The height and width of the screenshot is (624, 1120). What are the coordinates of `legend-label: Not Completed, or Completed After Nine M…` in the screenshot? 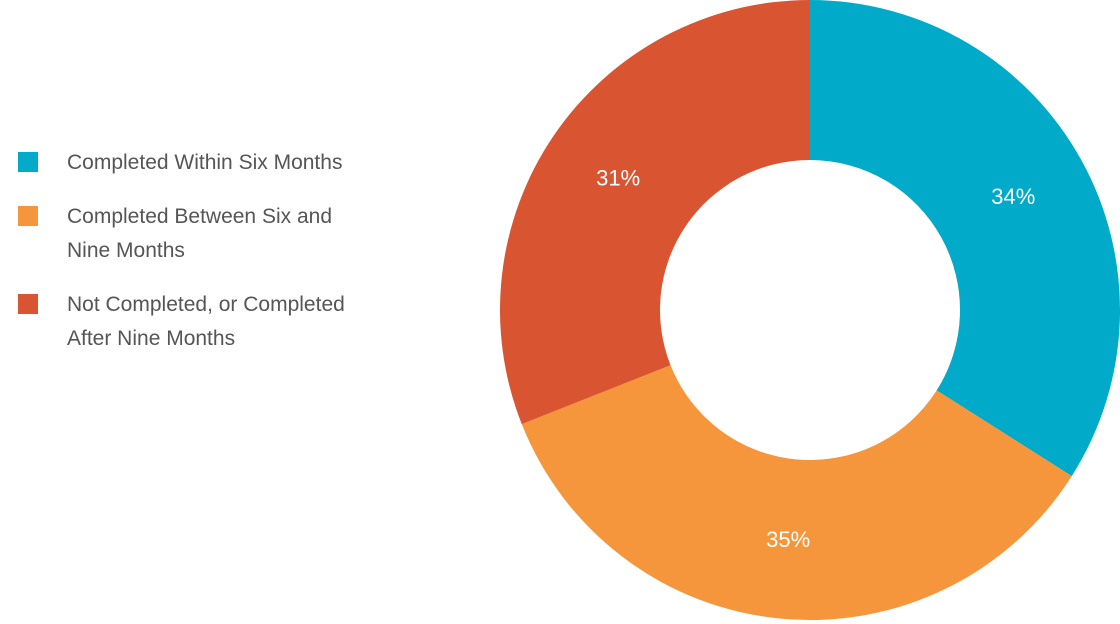 It's located at (206, 321).